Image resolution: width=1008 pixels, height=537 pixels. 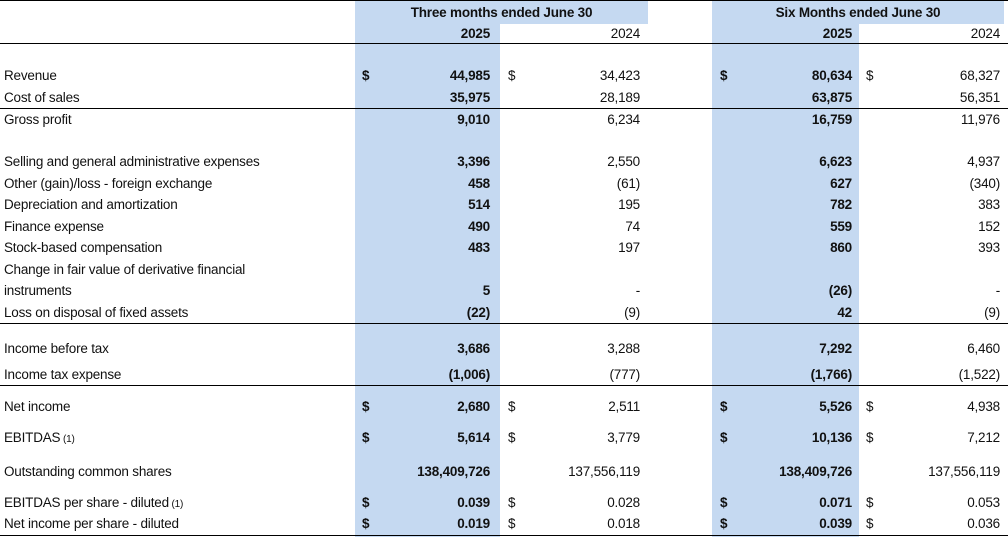 I want to click on row-value: 195, so click(x=629, y=204).